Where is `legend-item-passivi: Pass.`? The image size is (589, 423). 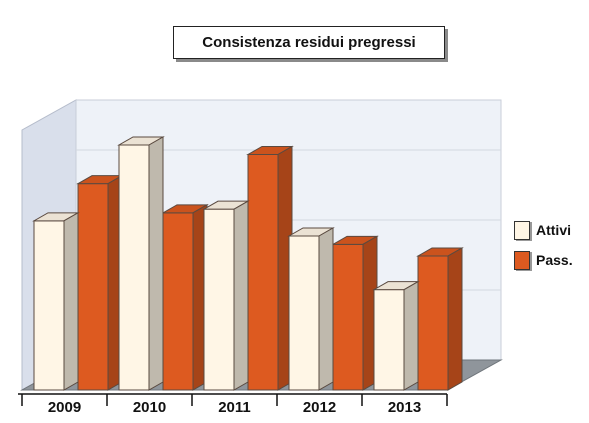
legend-item-passivi: Pass. is located at coordinates (551, 260).